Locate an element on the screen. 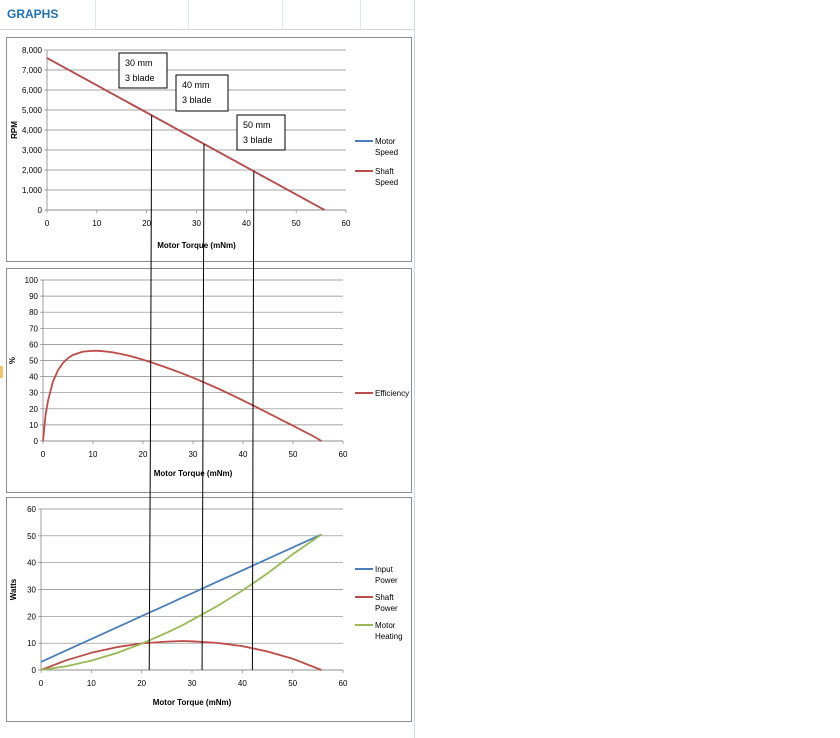 The height and width of the screenshot is (738, 840). y-tick-label: 5,000 is located at coordinates (32, 110).